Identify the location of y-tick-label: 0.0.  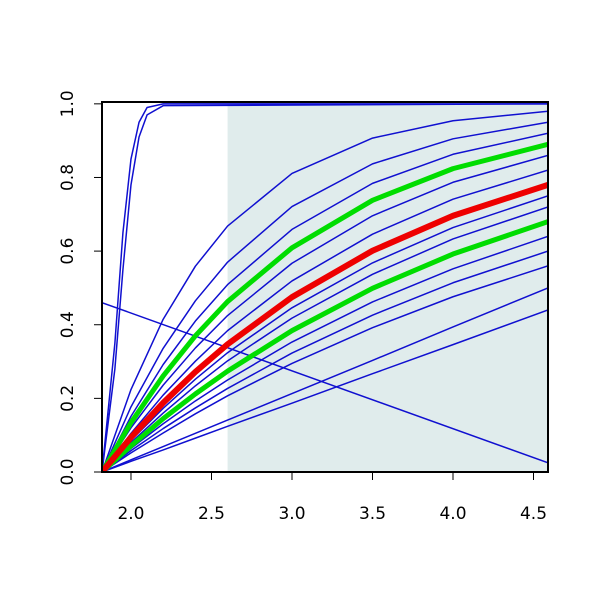
(68, 471).